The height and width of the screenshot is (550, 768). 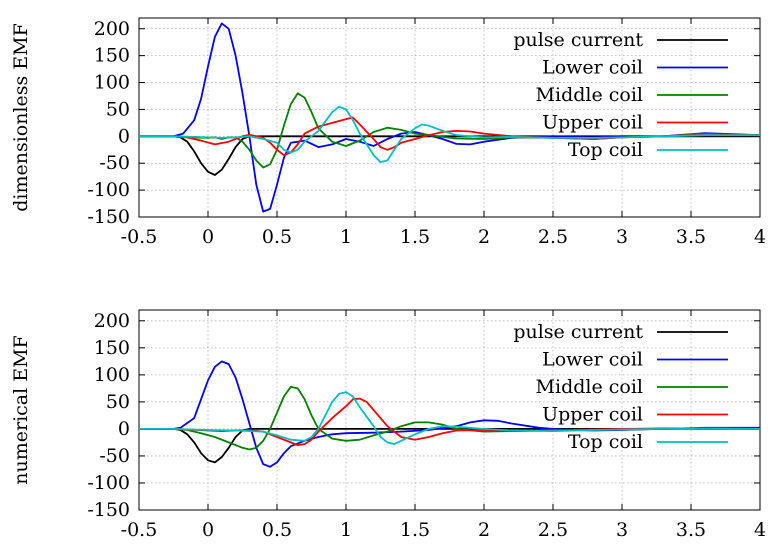 I want to click on series-line-upper-coil, so click(x=449, y=422).